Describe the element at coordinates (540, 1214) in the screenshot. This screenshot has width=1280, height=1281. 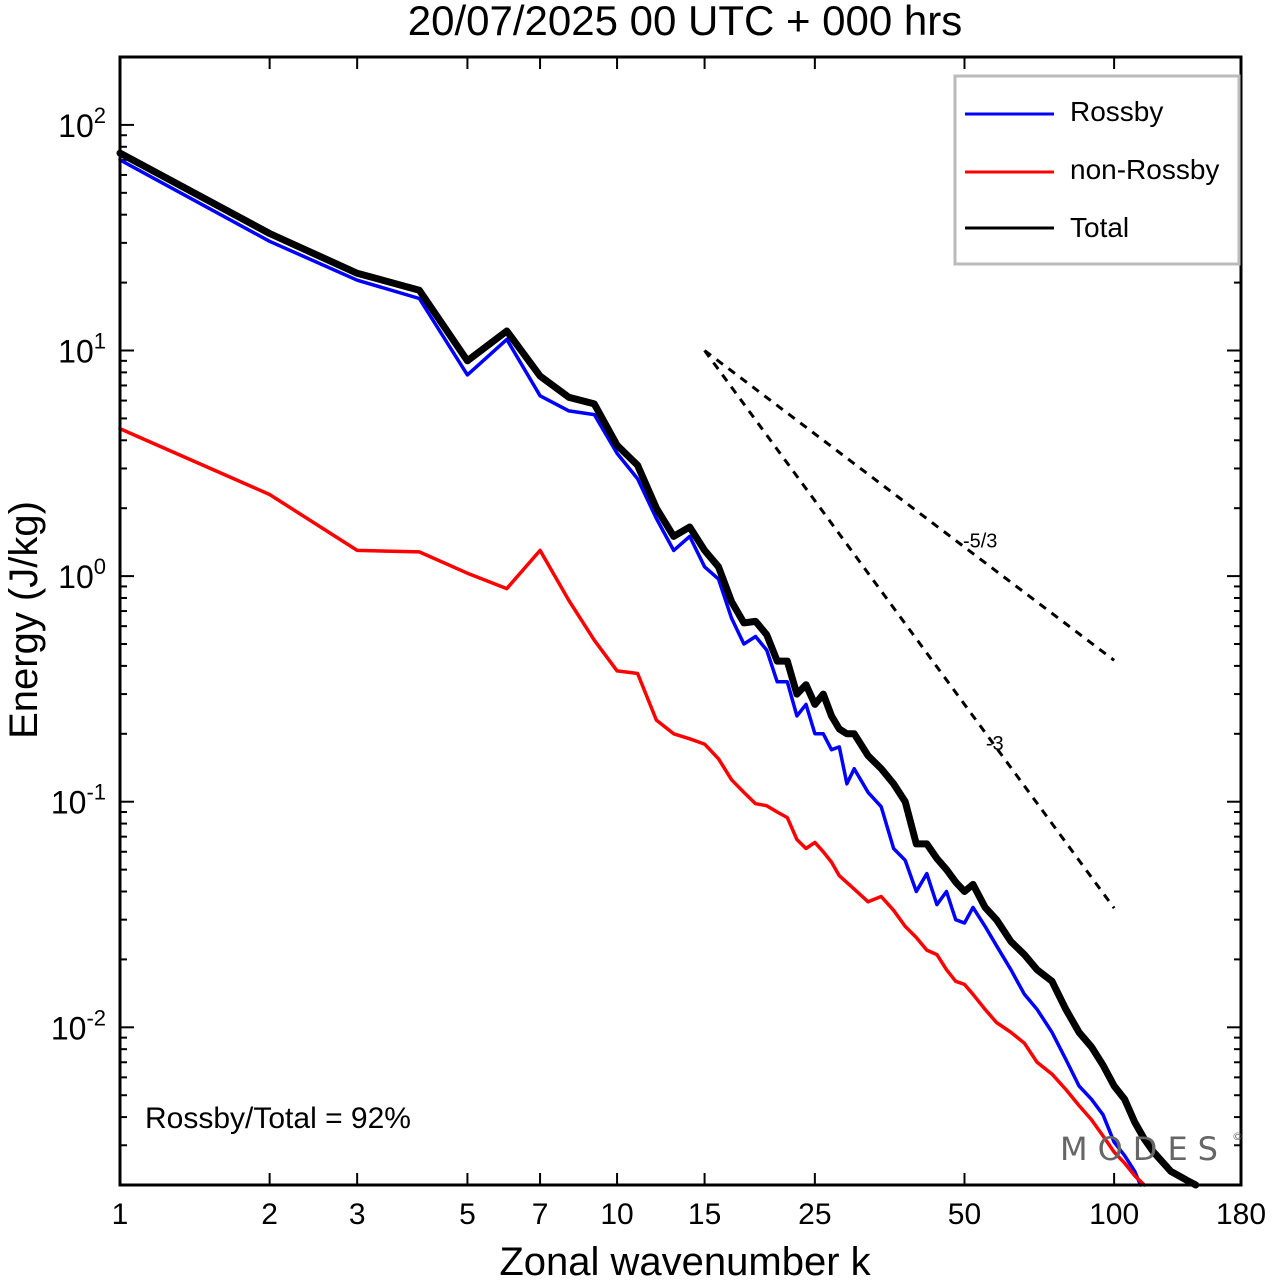
I see `x-tick-label: 7` at that location.